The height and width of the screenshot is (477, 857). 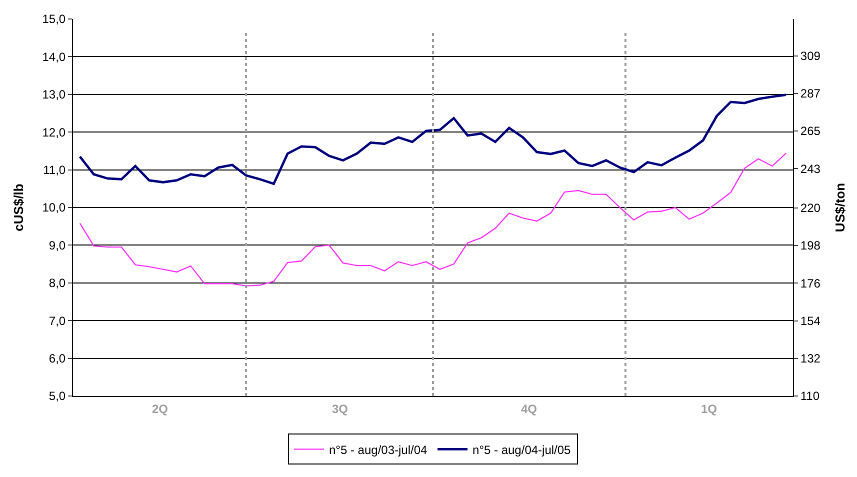 I want to click on y-tick-label: 11,0, so click(x=54, y=170).